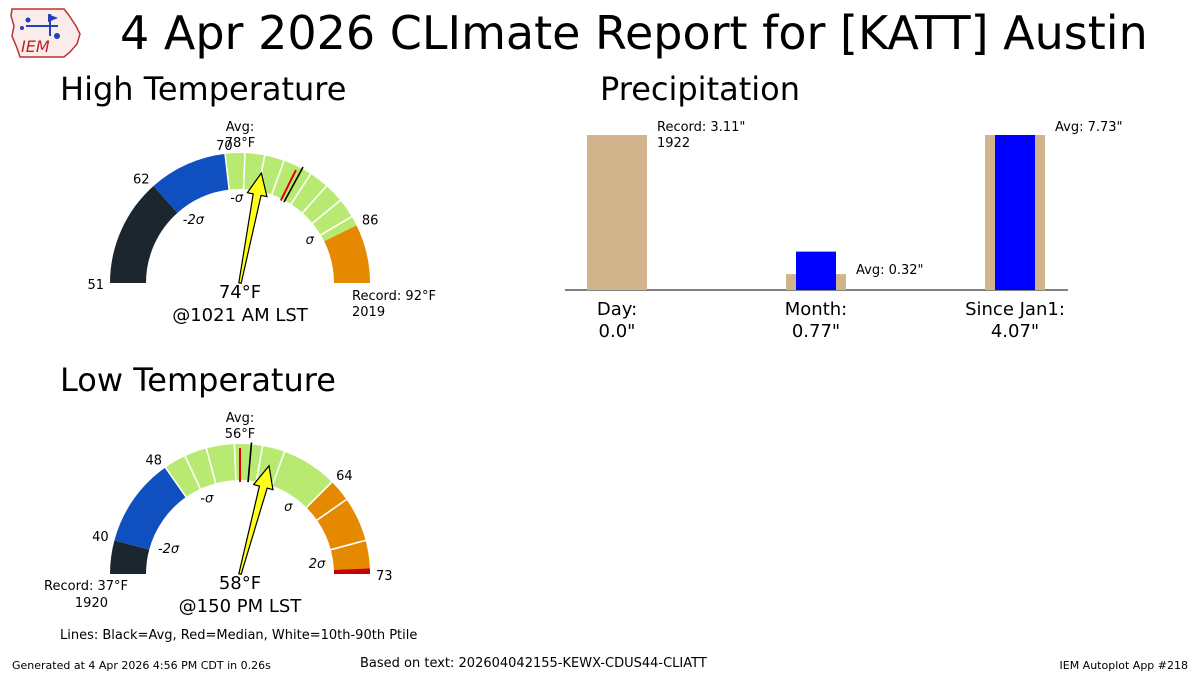 The image size is (1200, 675). I want to click on avg-value-label: 56°F, so click(240, 434).